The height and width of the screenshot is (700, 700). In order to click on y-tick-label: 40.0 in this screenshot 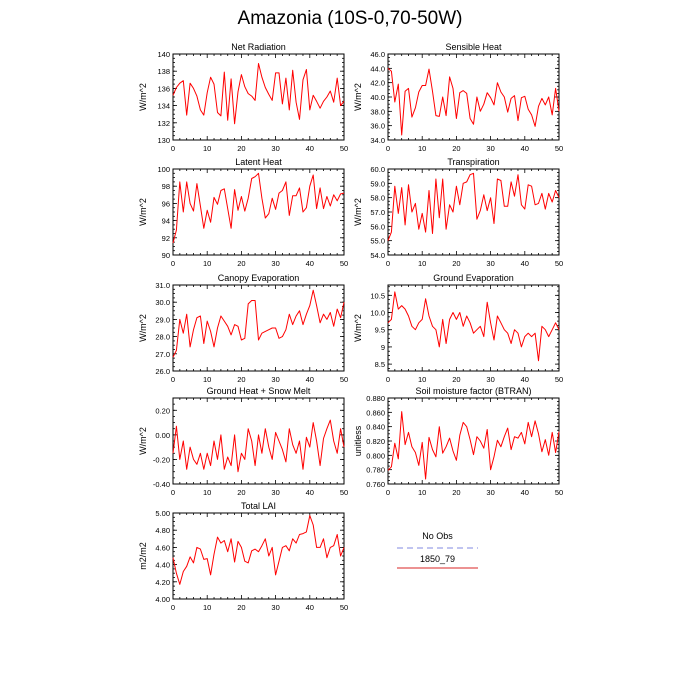, I will do `click(377, 97)`.